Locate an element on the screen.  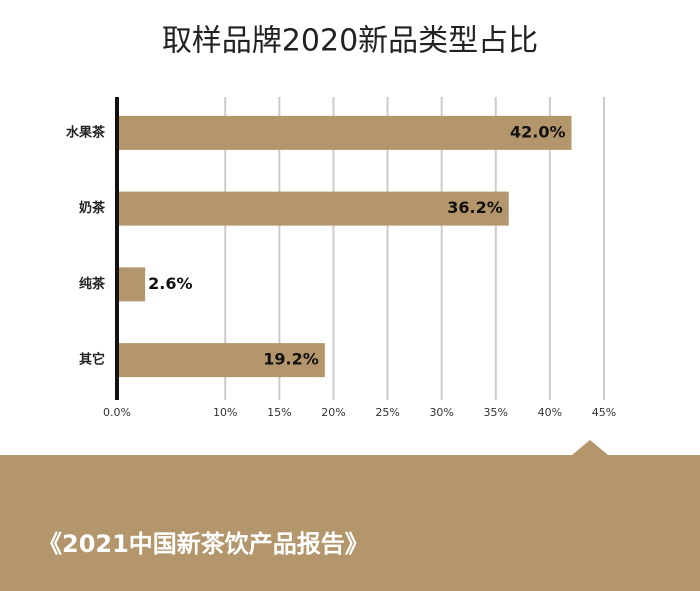
value-label: 42.0% is located at coordinates (538, 131).